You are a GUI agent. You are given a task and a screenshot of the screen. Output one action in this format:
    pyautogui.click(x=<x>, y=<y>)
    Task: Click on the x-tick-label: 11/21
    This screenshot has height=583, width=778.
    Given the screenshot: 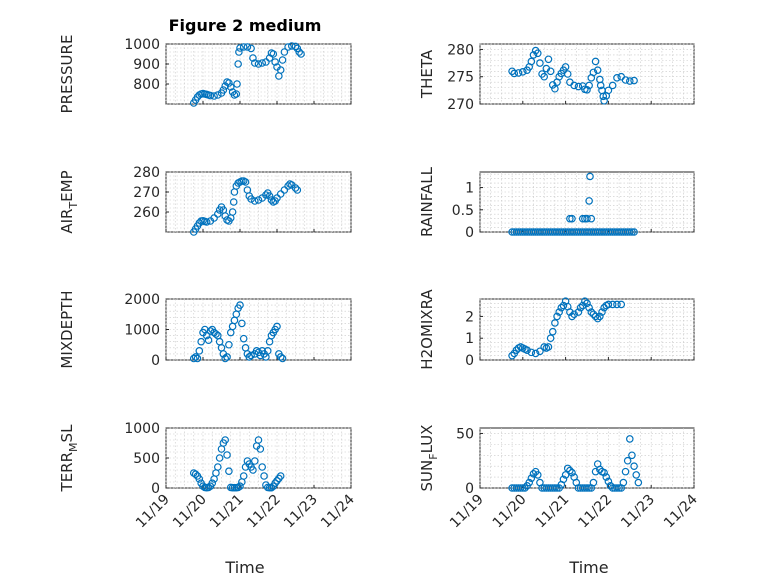 What is the action you would take?
    pyautogui.click(x=227, y=512)
    